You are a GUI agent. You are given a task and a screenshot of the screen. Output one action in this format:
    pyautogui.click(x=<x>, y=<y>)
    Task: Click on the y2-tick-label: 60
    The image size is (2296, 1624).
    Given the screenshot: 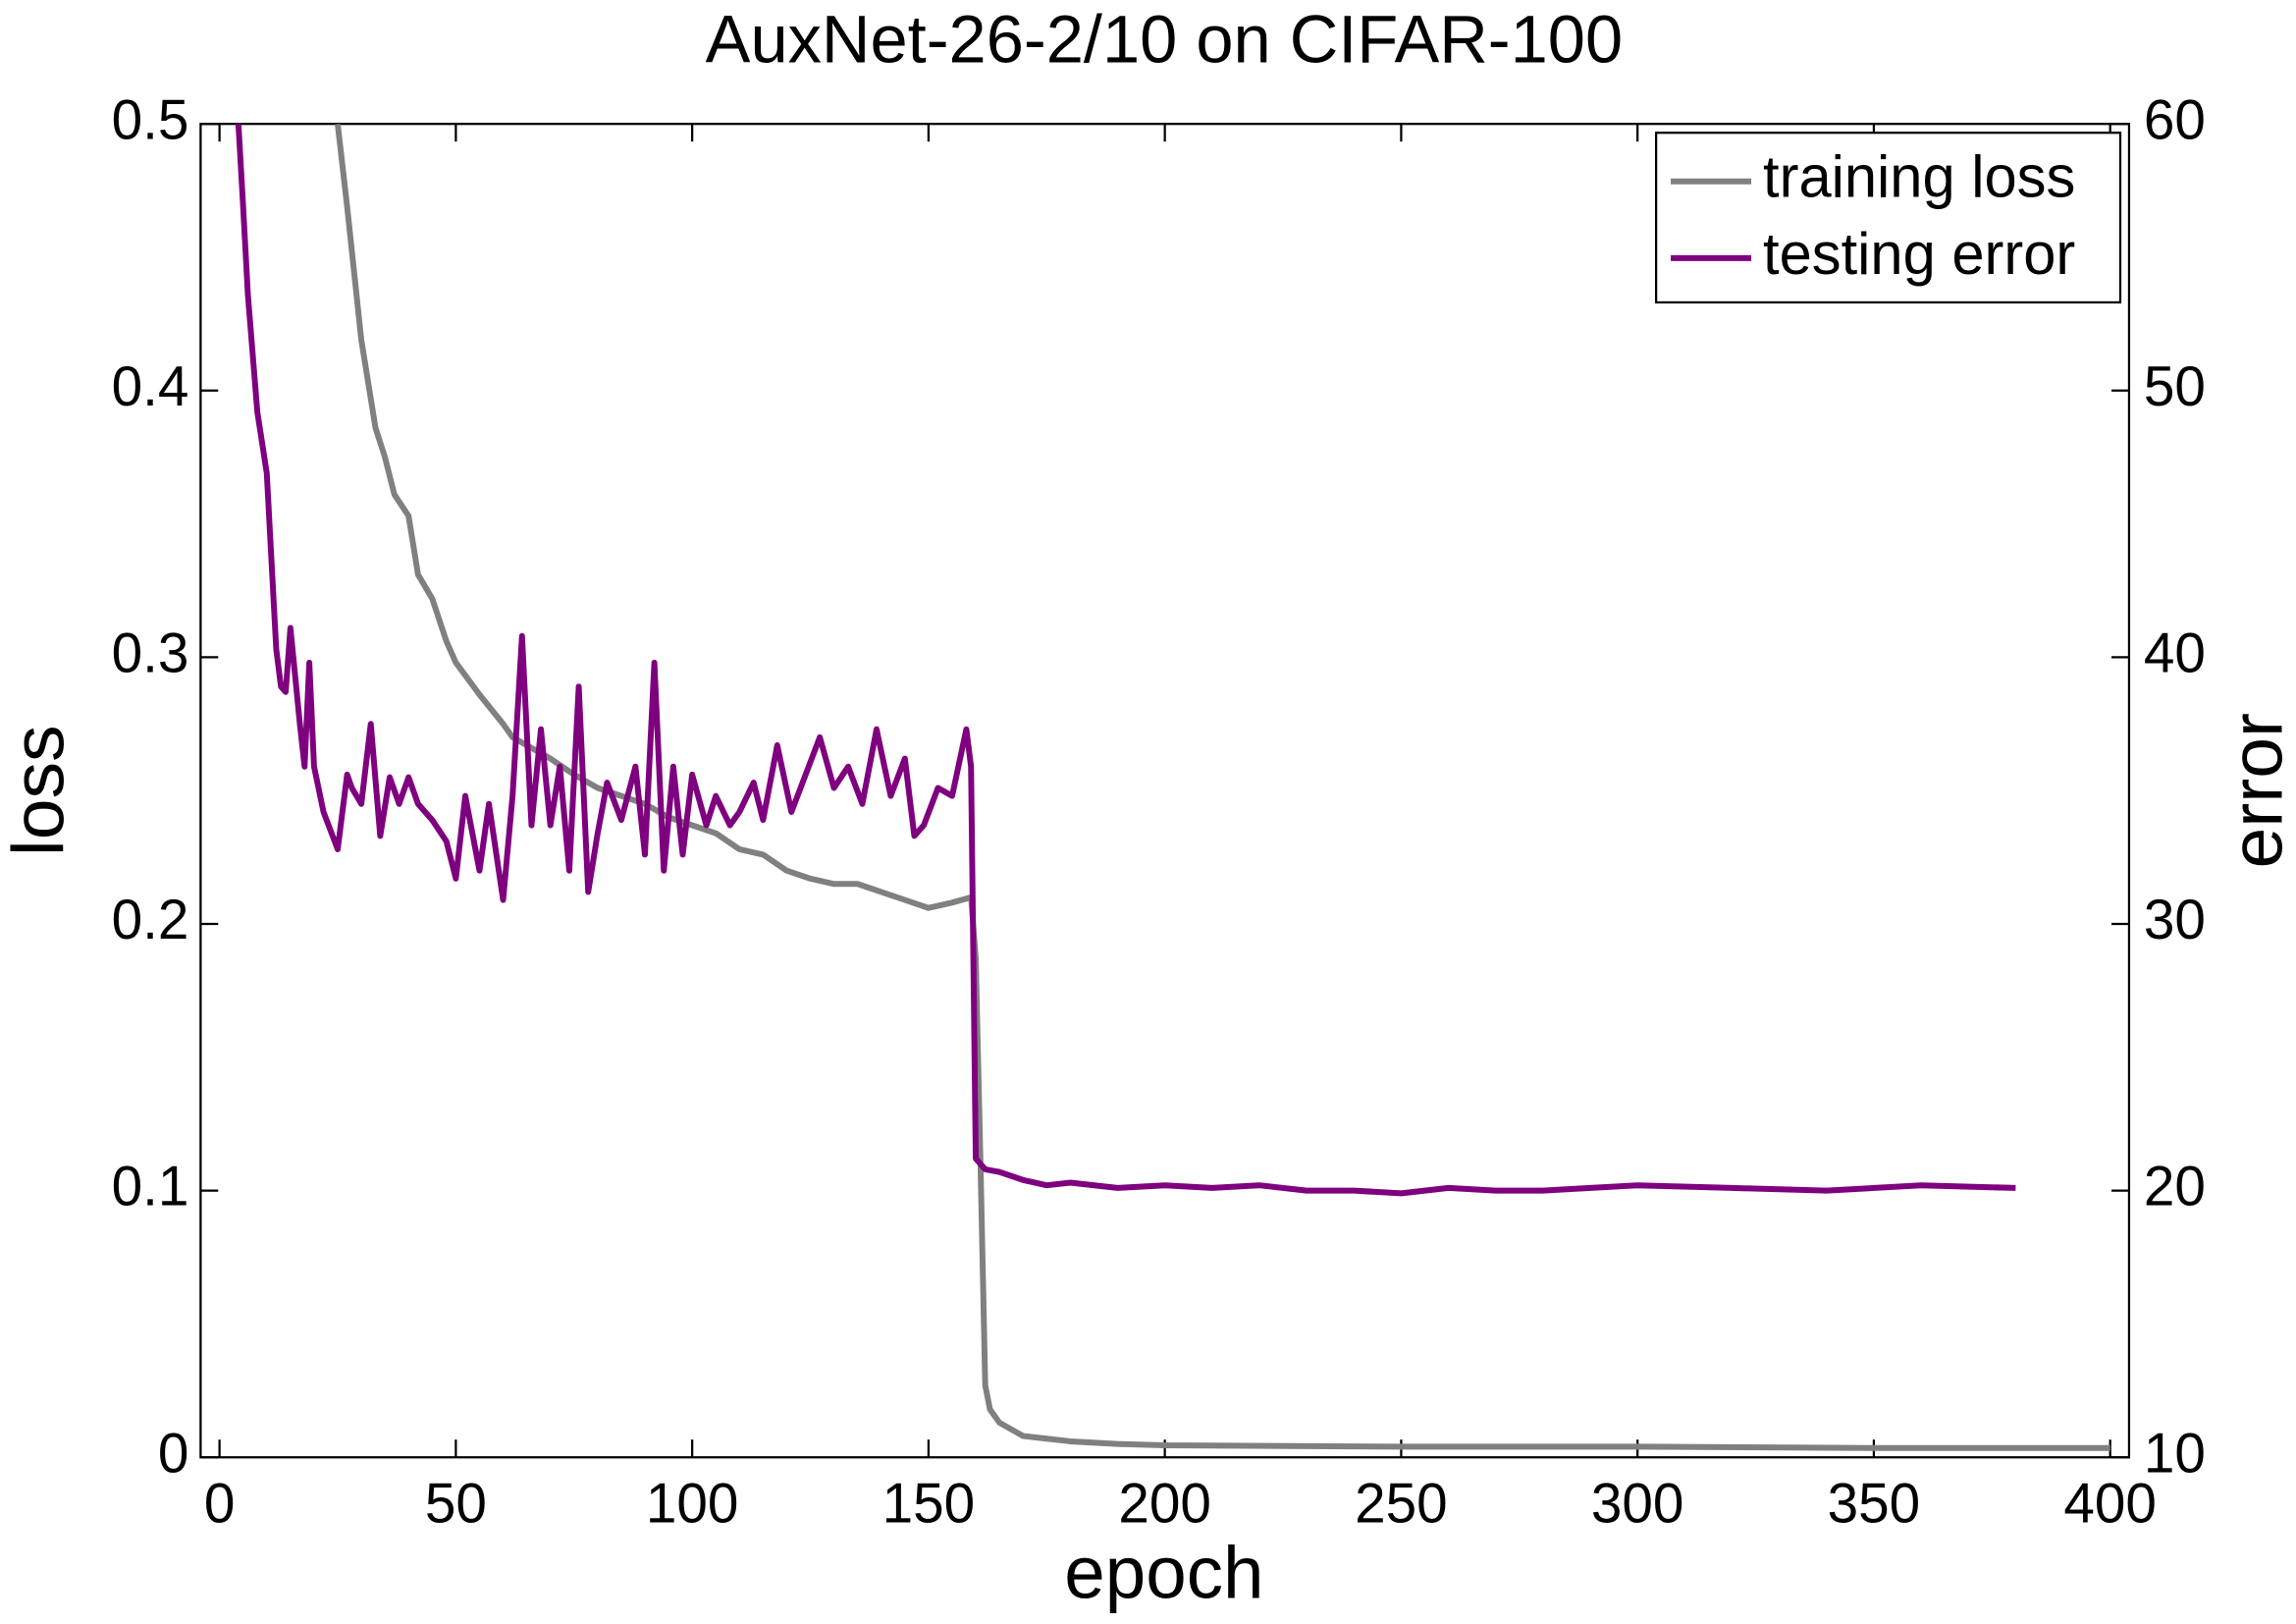 What is the action you would take?
    pyautogui.click(x=2175, y=120)
    